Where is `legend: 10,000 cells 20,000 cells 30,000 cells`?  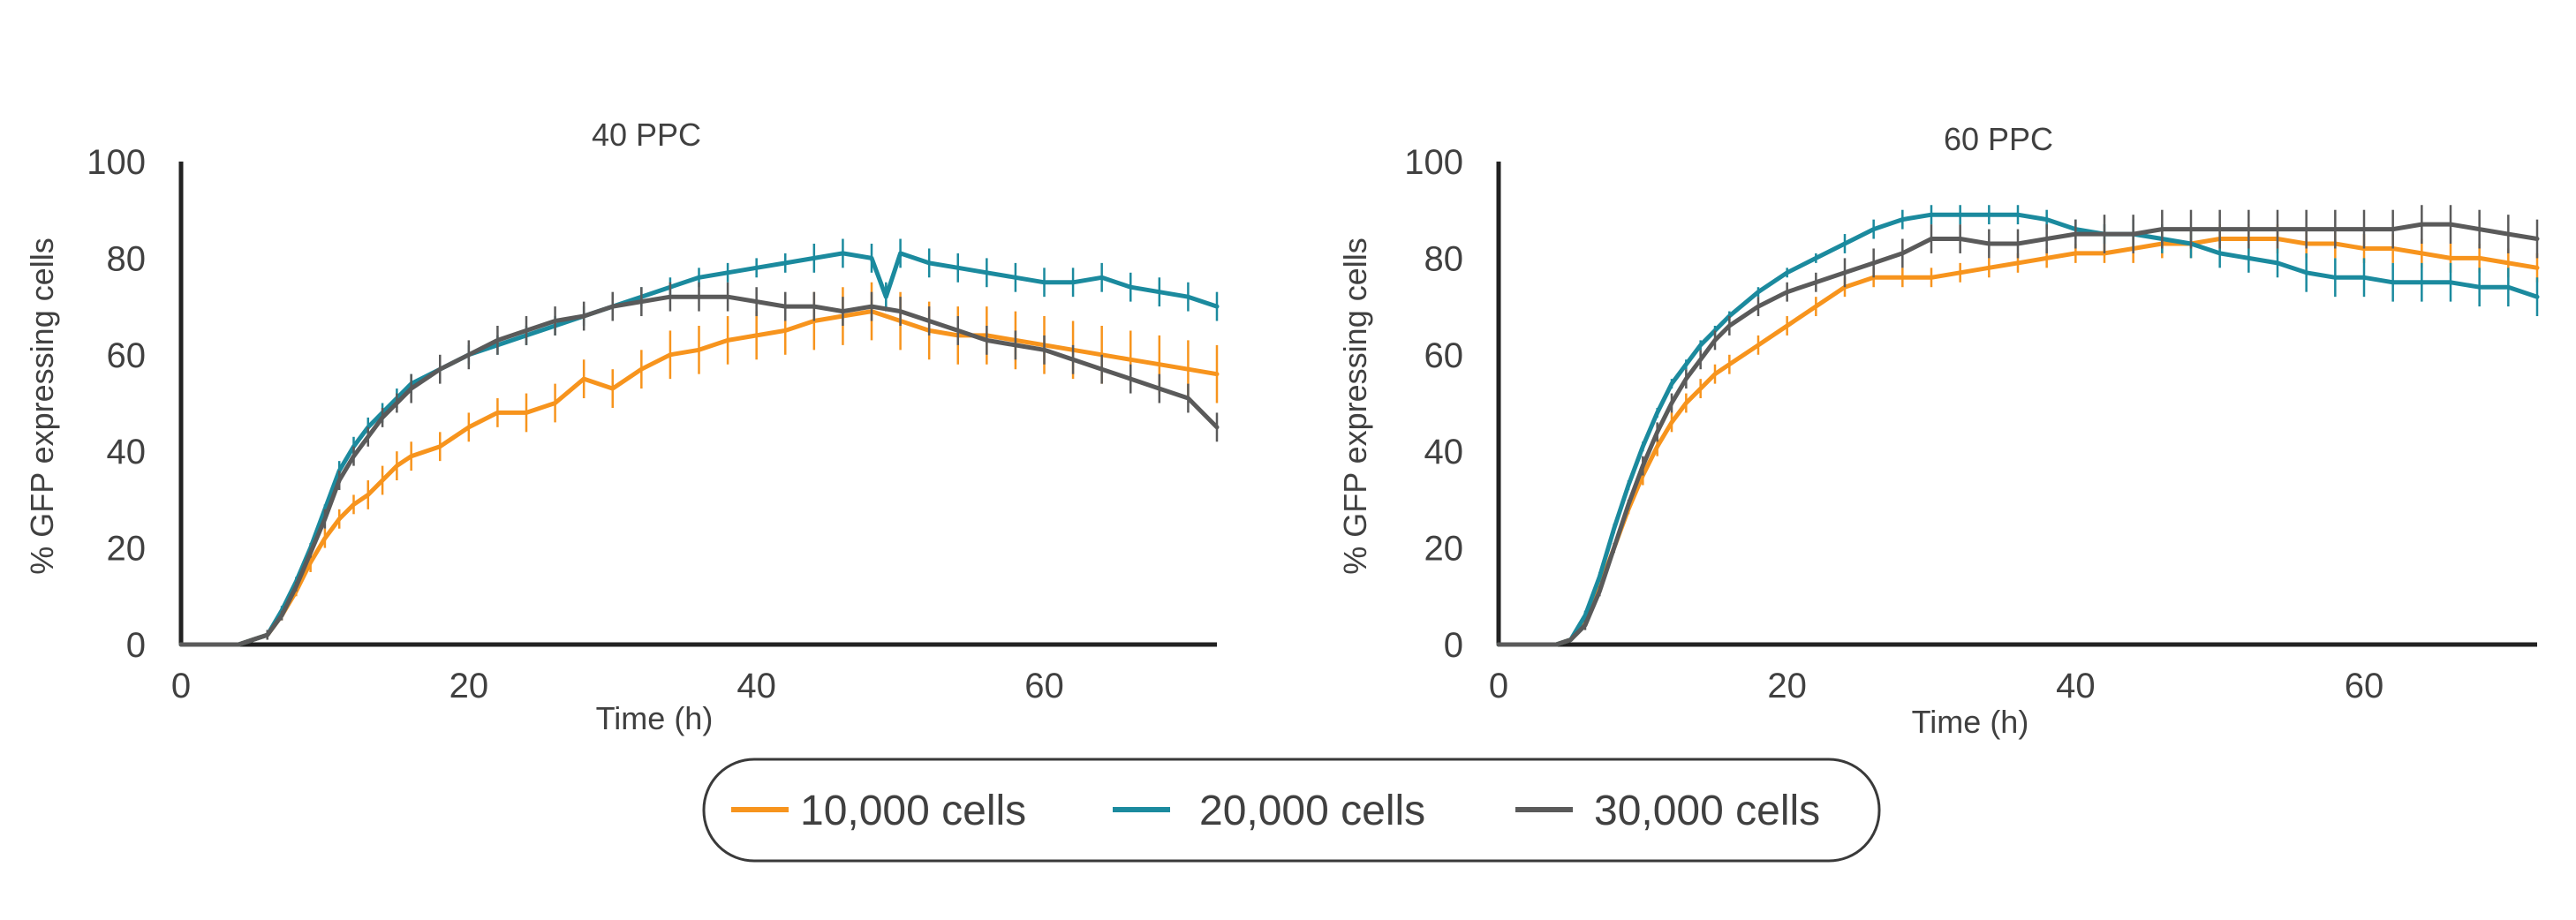 legend: 10,000 cells 20,000 cells 30,000 cells is located at coordinates (1291, 810).